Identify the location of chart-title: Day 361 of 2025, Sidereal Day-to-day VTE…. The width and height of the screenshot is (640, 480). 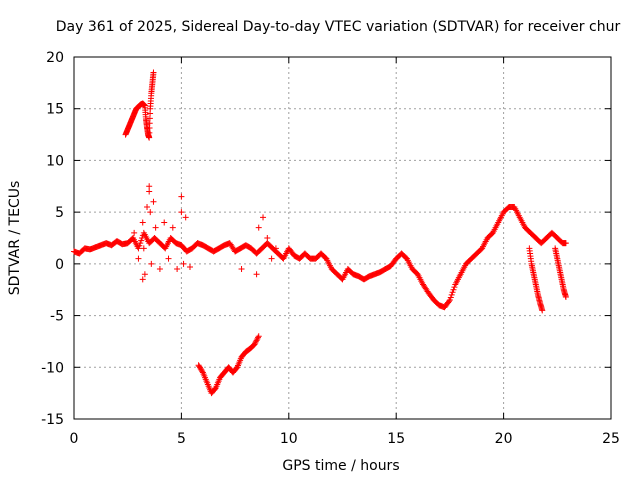
(338, 27).